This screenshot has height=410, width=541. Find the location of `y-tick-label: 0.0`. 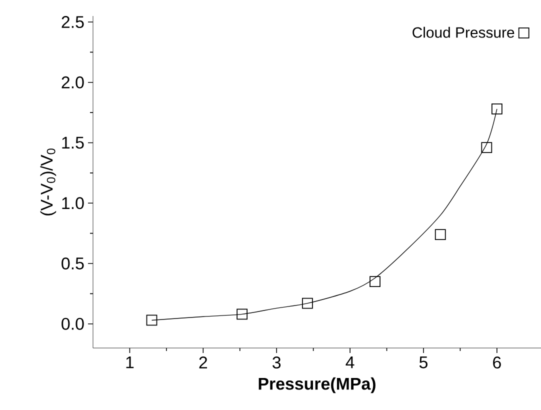

y-tick-label: 0.0 is located at coordinates (73, 324).